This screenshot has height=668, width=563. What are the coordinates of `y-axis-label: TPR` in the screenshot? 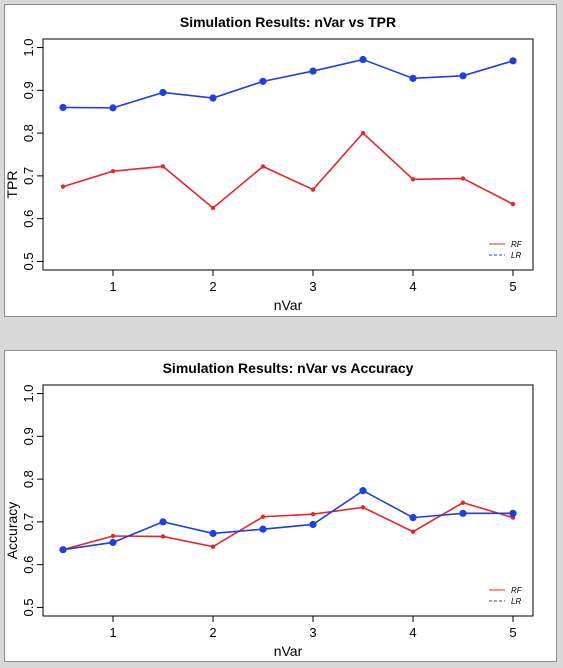 It's located at (12, 185).